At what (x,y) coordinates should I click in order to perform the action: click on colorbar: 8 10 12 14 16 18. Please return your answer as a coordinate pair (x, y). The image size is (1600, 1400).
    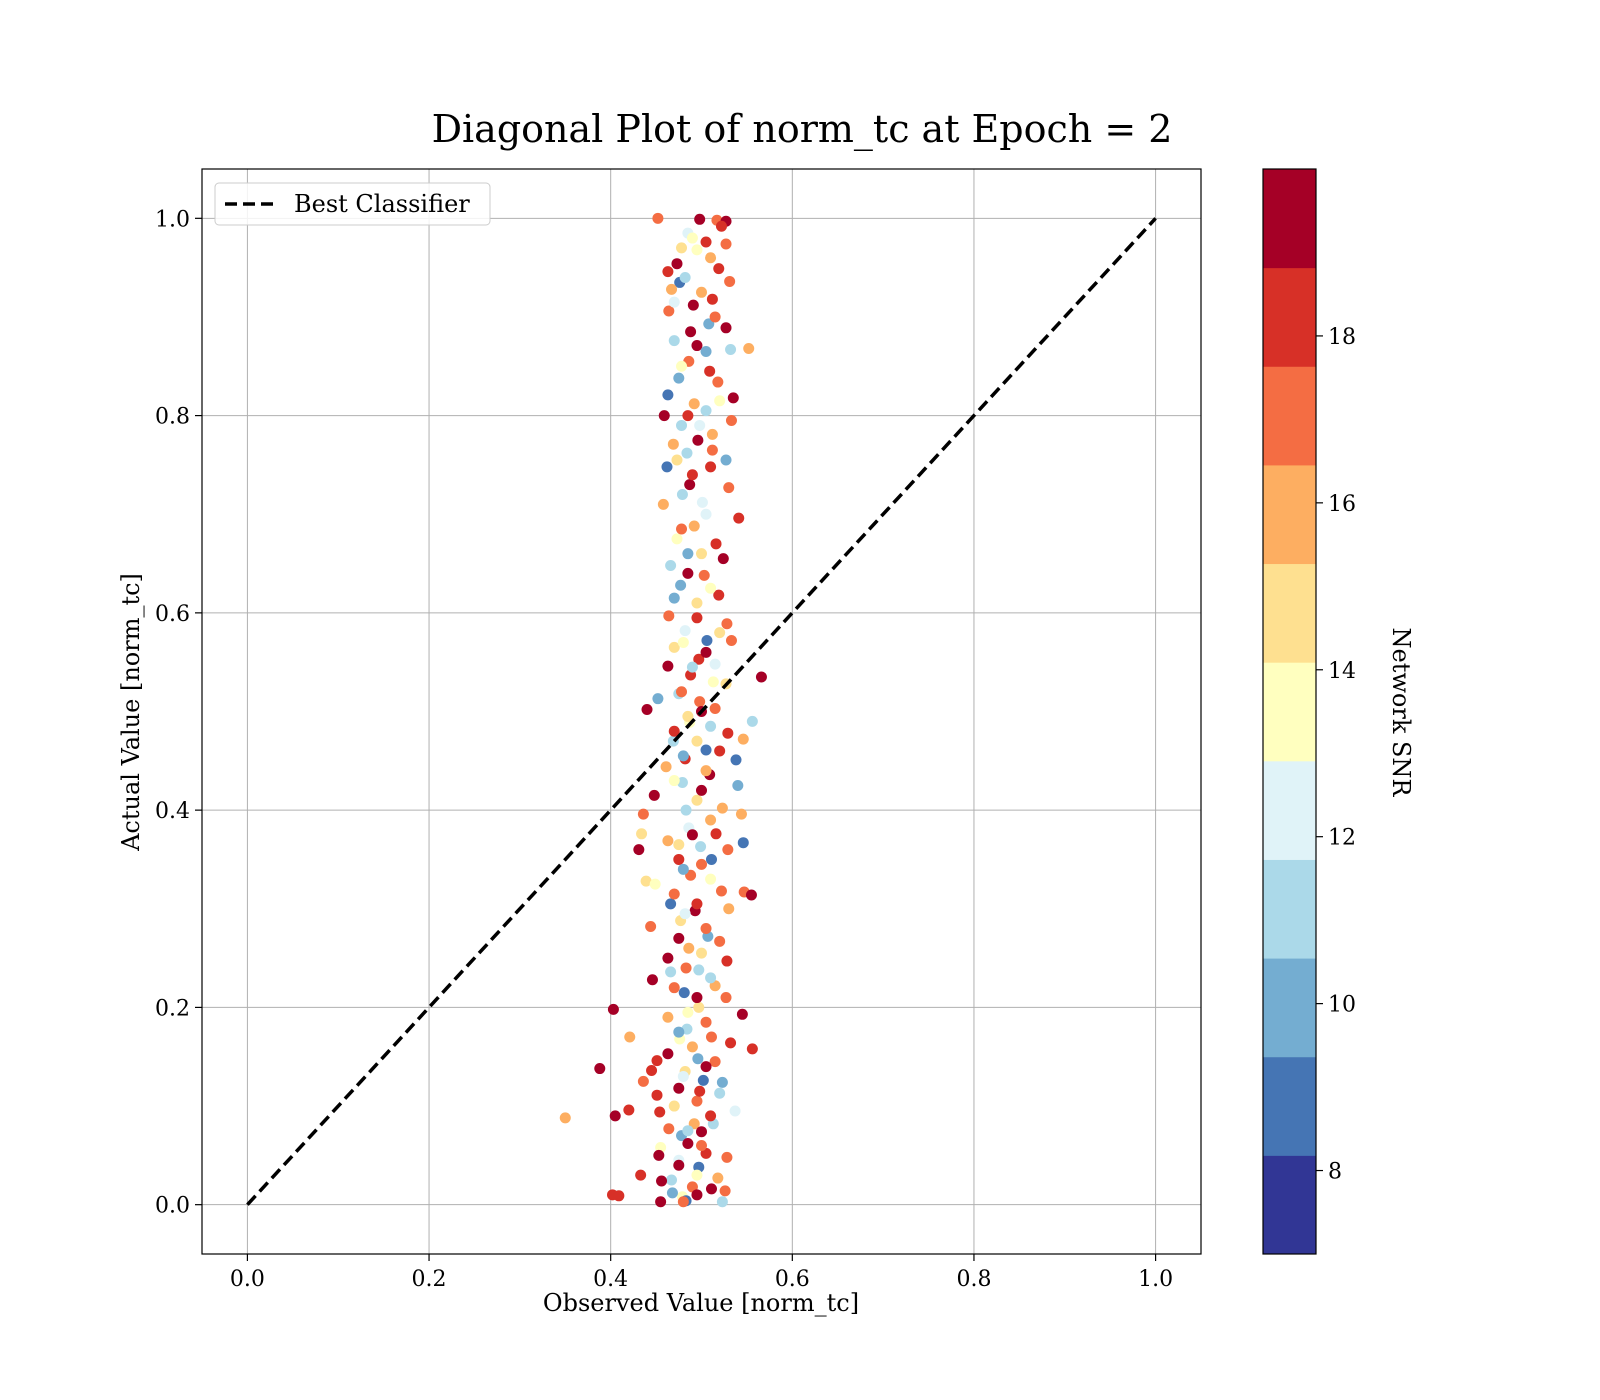
    Looking at the image, I should click on (1309, 711).